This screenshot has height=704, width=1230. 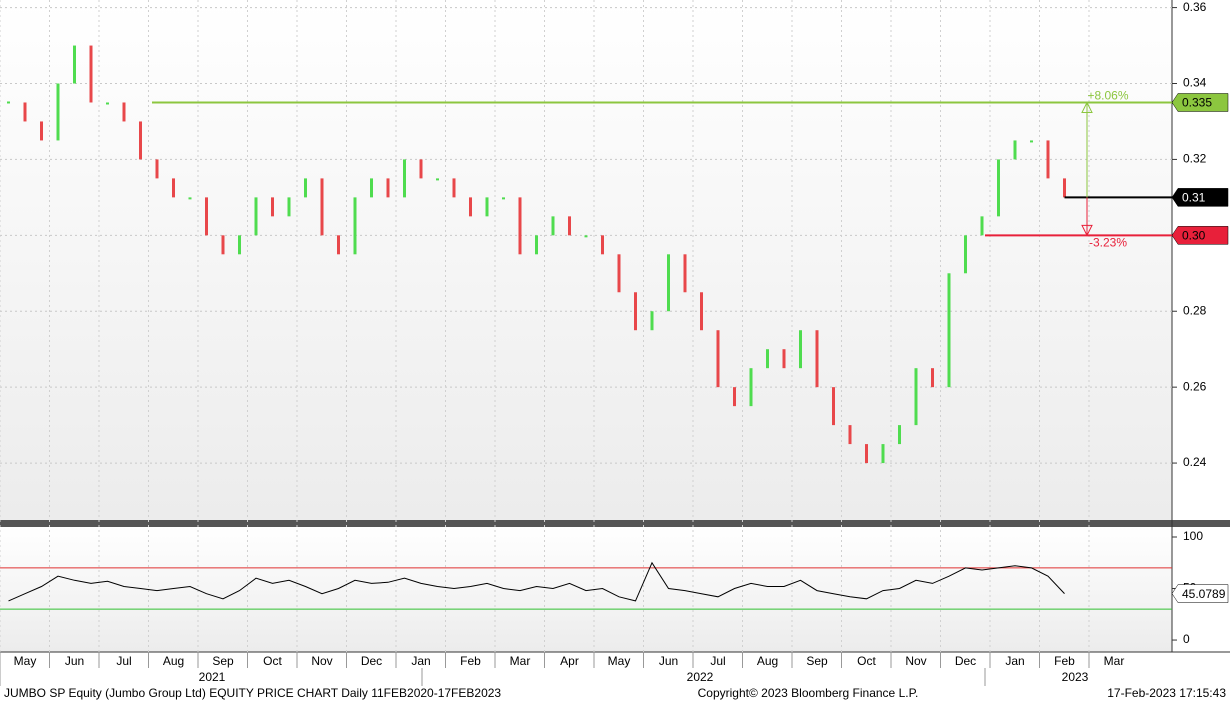 What do you see at coordinates (1197, 103) in the screenshot?
I see `level-label: 0.335` at bounding box center [1197, 103].